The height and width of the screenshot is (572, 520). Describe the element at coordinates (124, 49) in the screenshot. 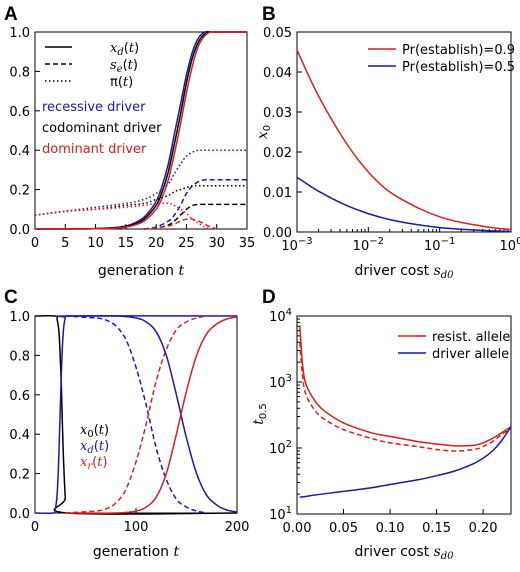

I see `legend-xd: xd(t)` at that location.